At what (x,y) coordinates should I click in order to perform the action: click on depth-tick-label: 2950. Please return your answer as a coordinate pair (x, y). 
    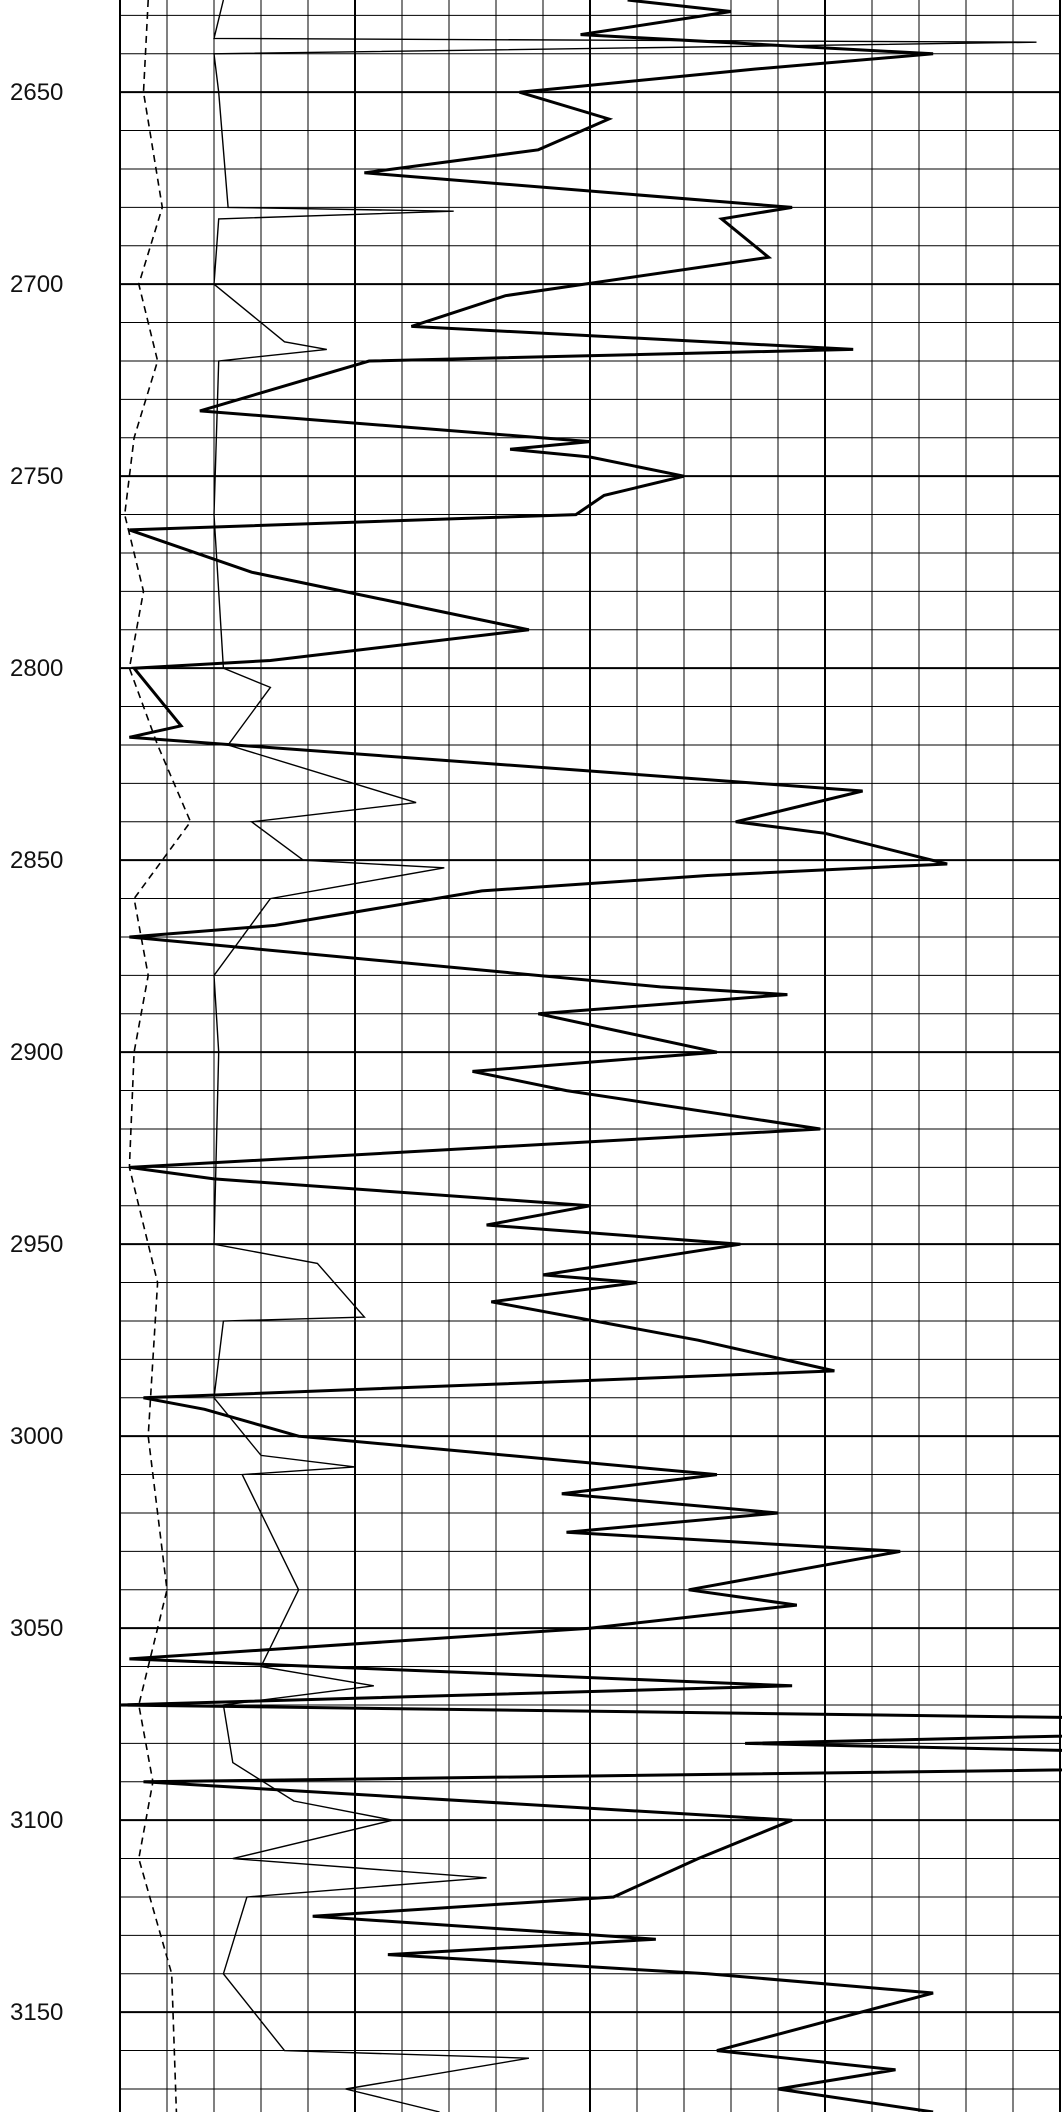
    Looking at the image, I should click on (36, 1244).